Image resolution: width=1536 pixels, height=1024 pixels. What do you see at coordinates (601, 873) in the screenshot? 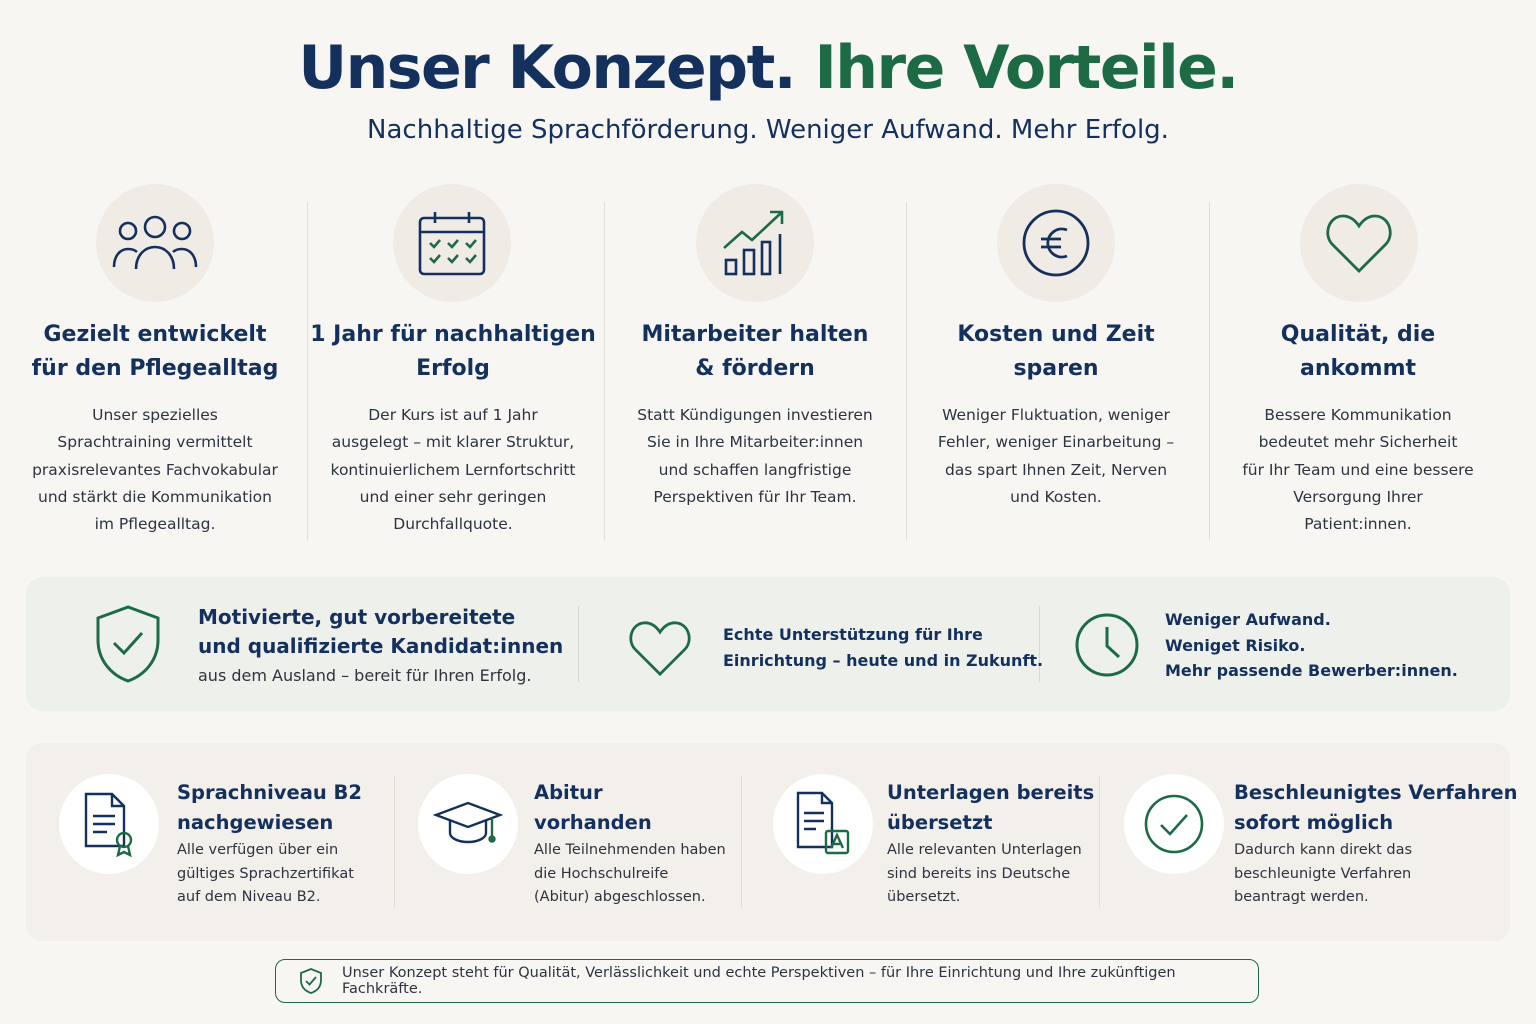
I see `requirement-text-line: die Hochschulreife` at bounding box center [601, 873].